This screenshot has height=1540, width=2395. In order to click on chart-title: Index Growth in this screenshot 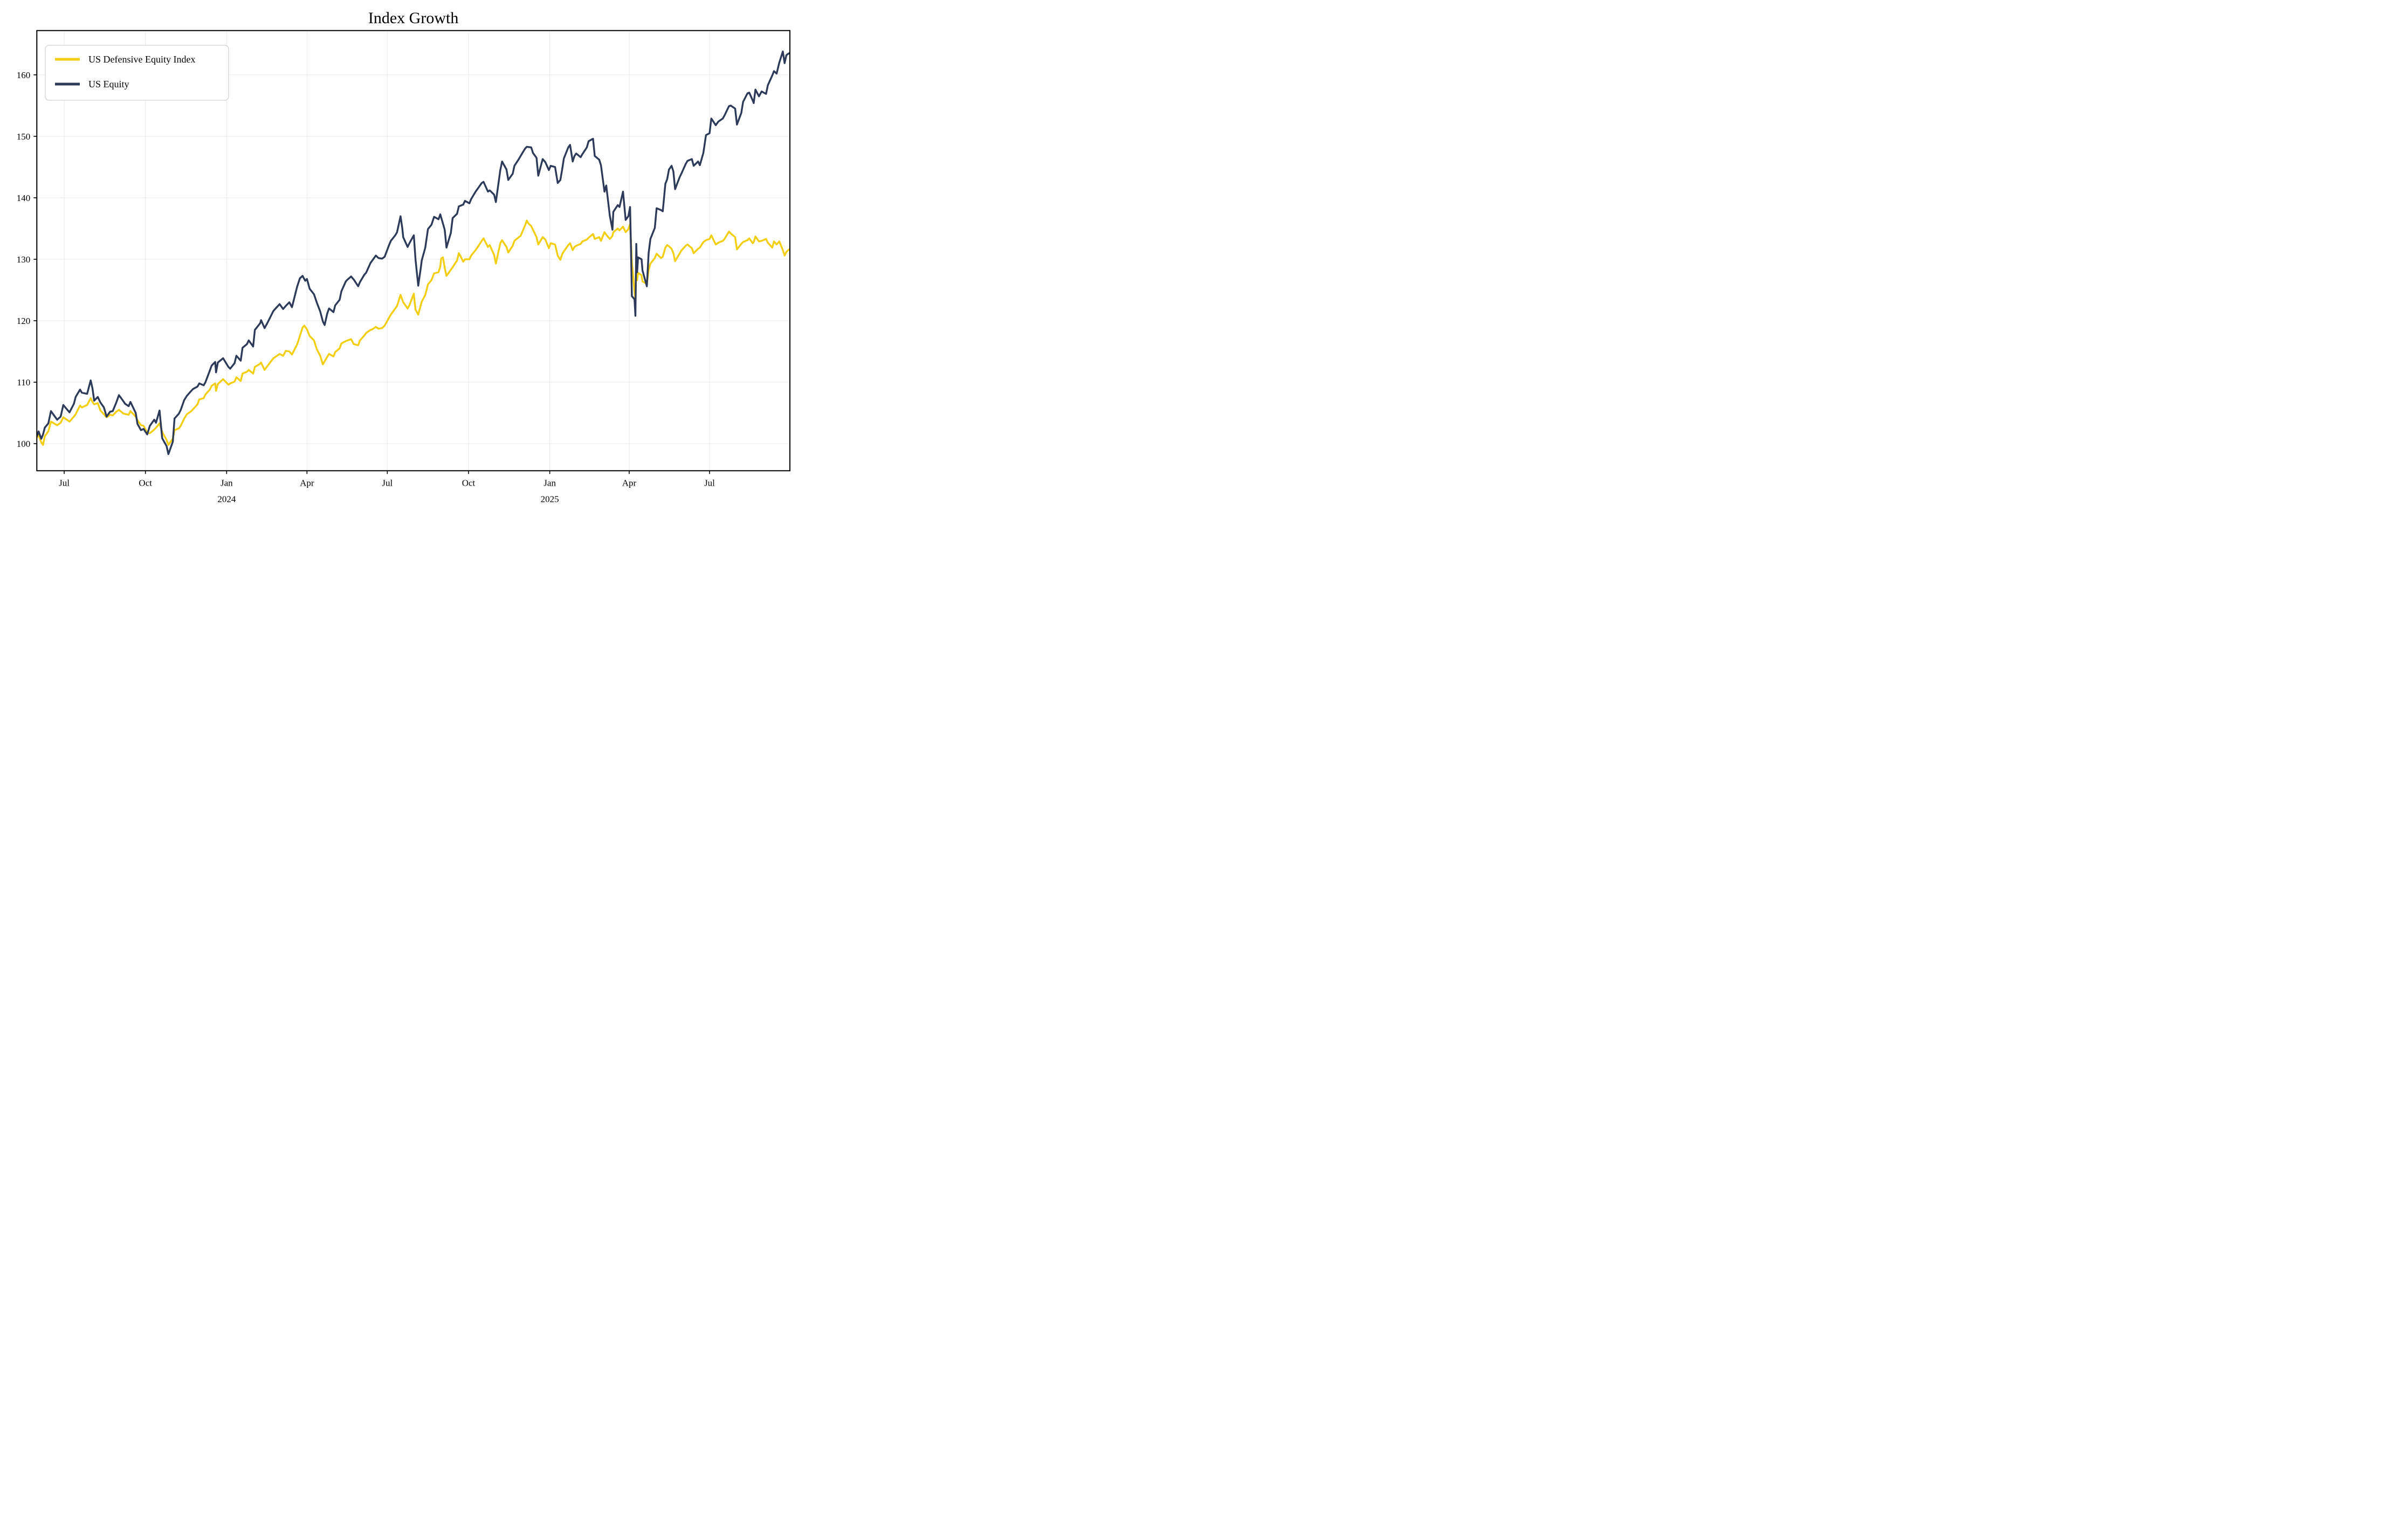, I will do `click(413, 18)`.